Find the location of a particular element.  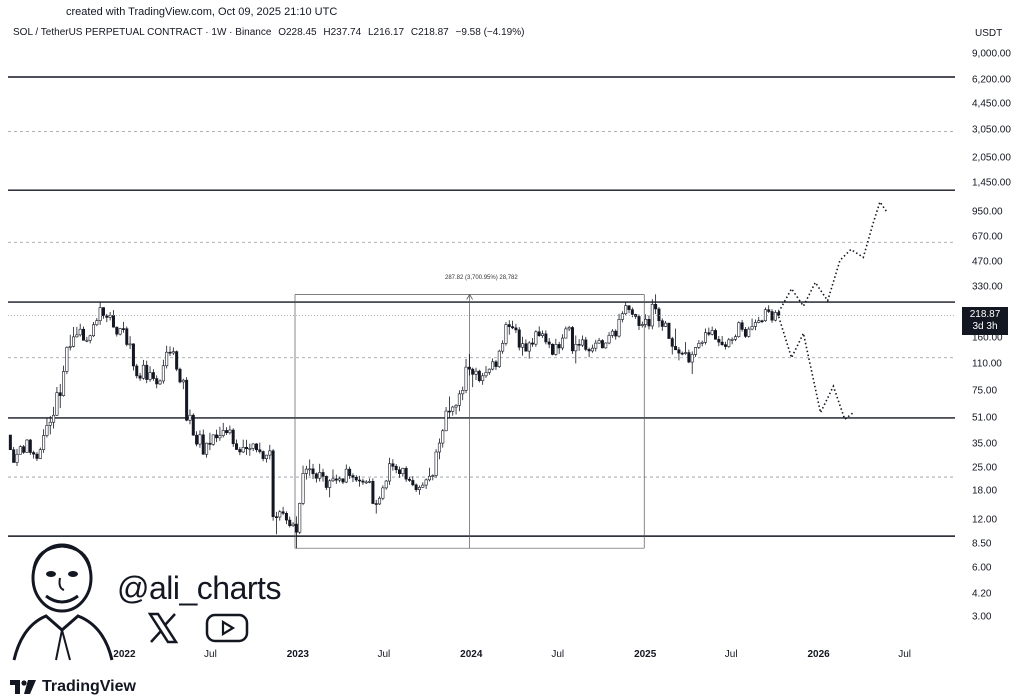

youtube-icon is located at coordinates (227, 628).